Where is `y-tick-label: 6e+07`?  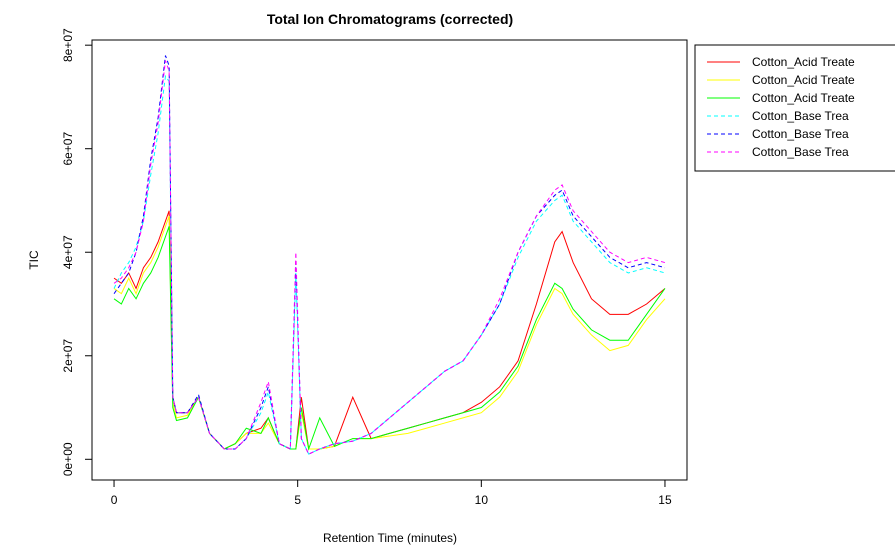
y-tick-label: 6e+07 is located at coordinates (68, 149).